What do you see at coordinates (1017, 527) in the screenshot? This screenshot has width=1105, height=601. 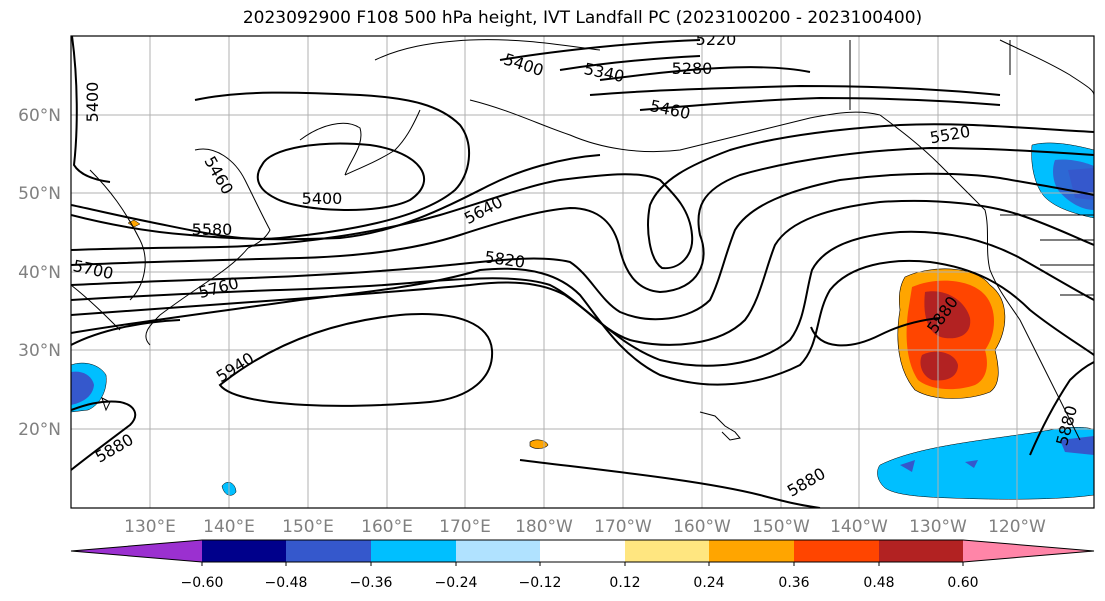 I see `lon-label: 120°W` at bounding box center [1017, 527].